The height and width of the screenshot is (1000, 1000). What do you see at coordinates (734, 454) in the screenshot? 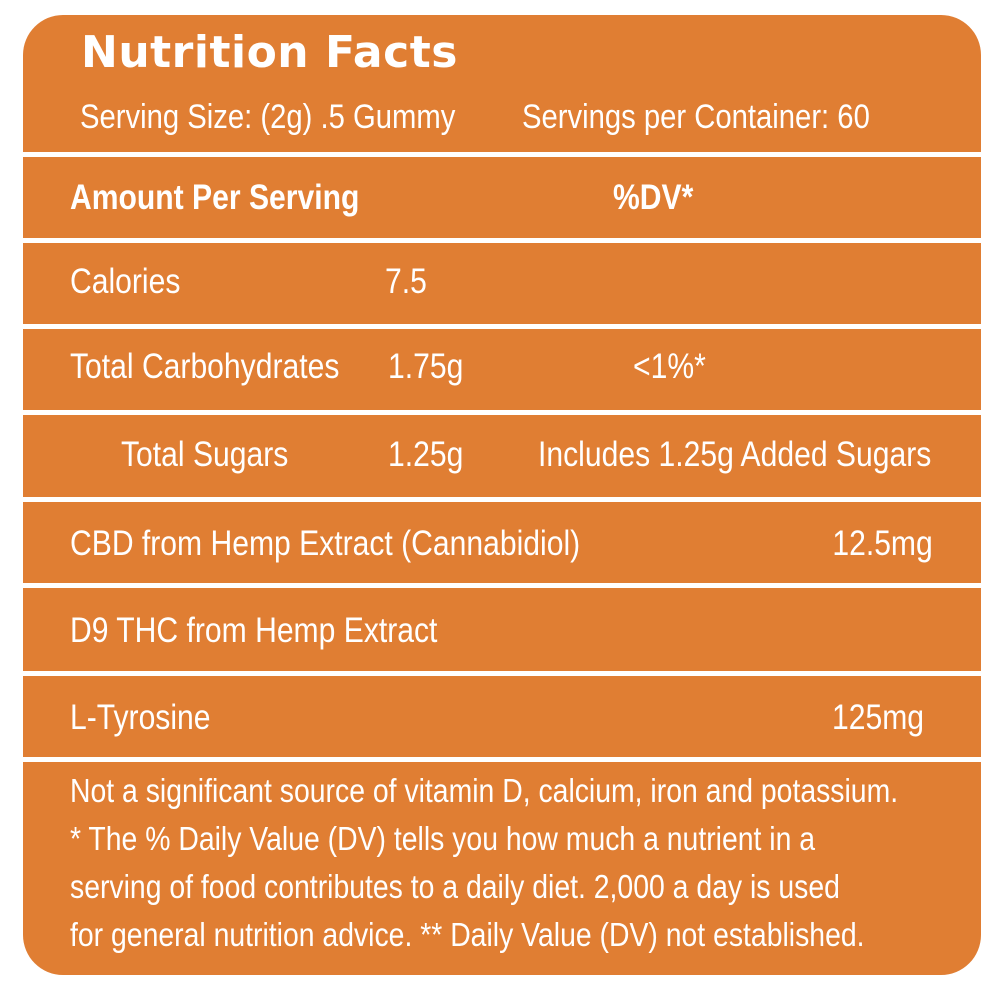
I see `row-sugars-added: Includes 1.25g Added Sugars` at bounding box center [734, 454].